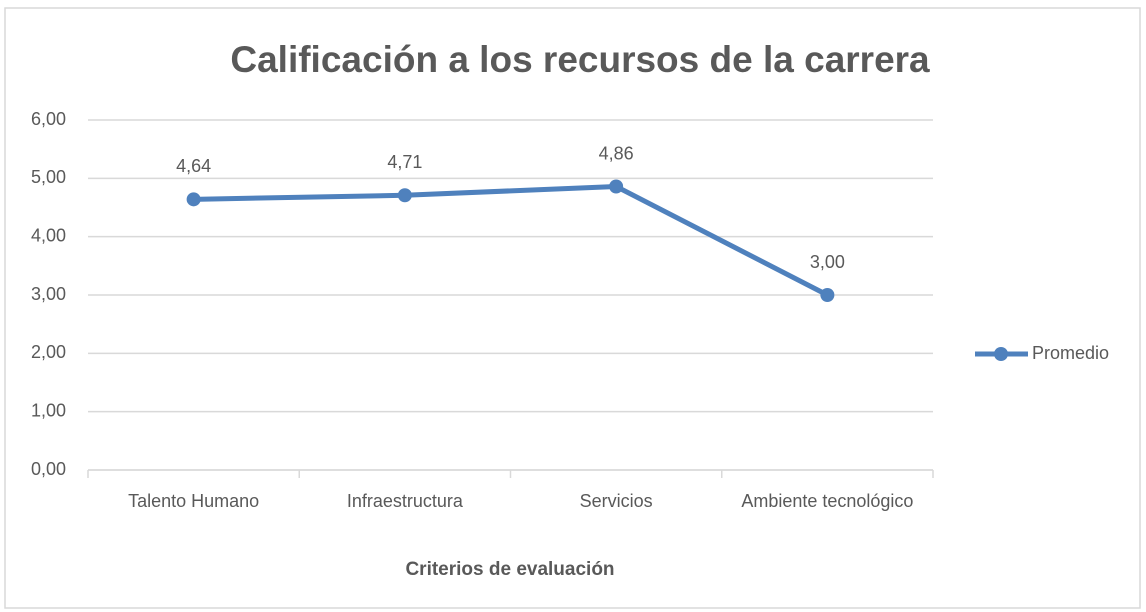 This screenshot has width=1146, height=612. Describe the element at coordinates (48, 294) in the screenshot. I see `y-tick-label: 3,00` at that location.